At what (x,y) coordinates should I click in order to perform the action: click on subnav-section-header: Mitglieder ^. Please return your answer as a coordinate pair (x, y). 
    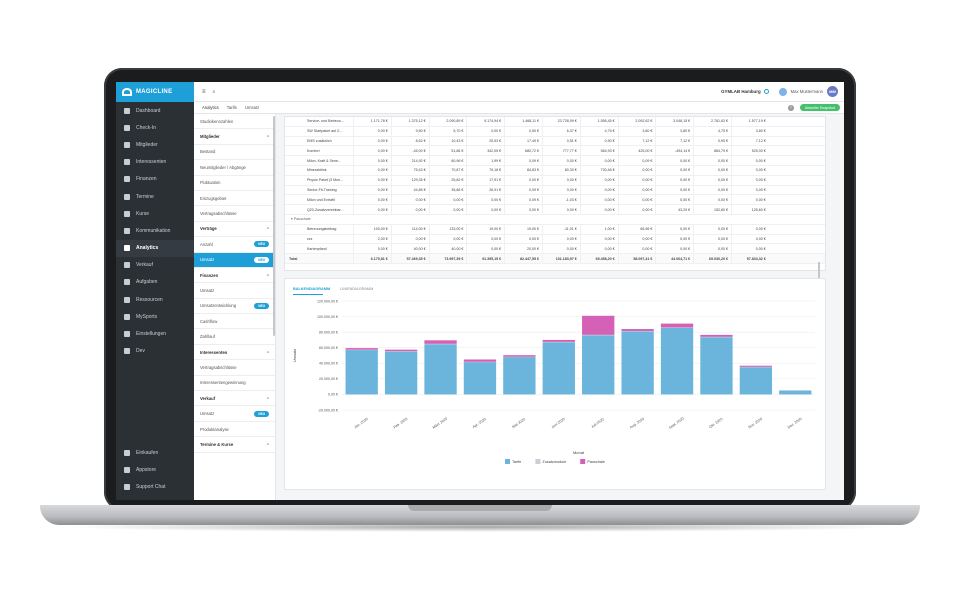
    Looking at the image, I should click on (234, 137).